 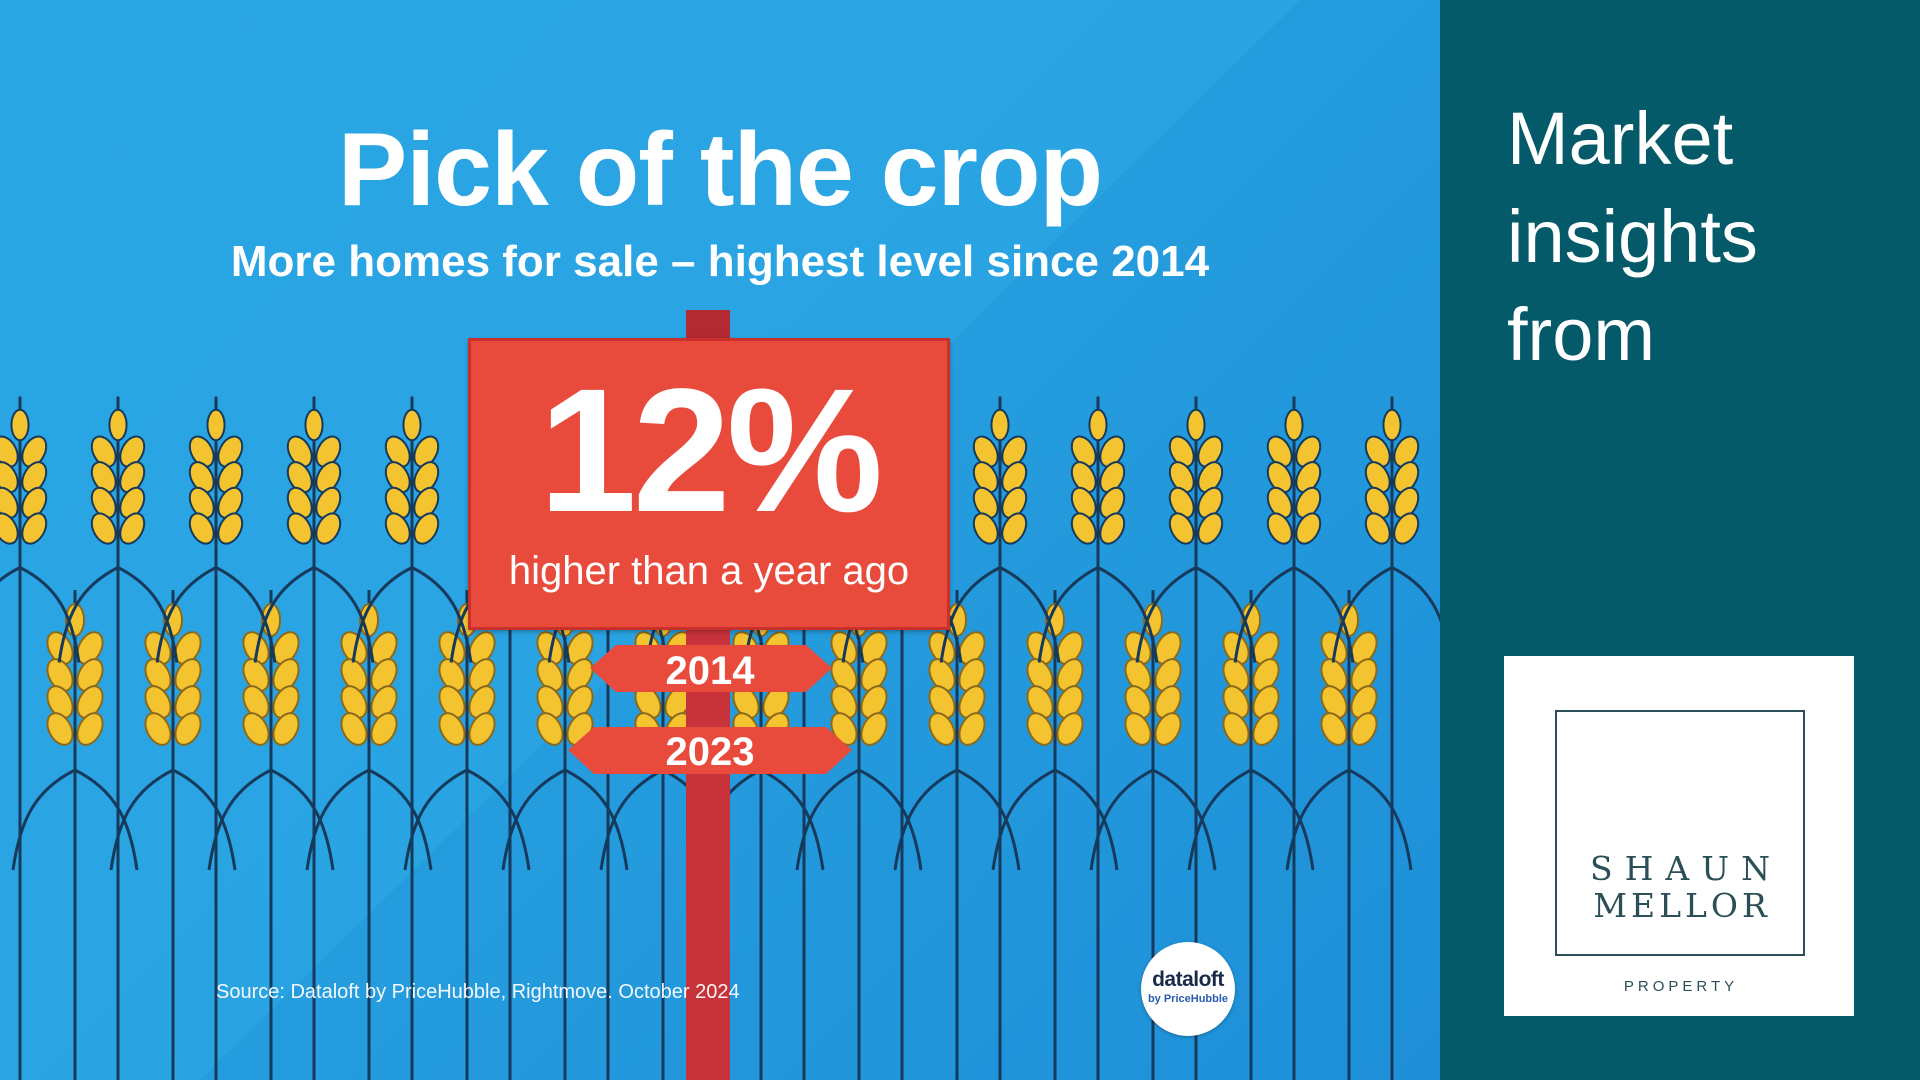 I want to click on arrow-label-2014: 2014, so click(x=710, y=671).